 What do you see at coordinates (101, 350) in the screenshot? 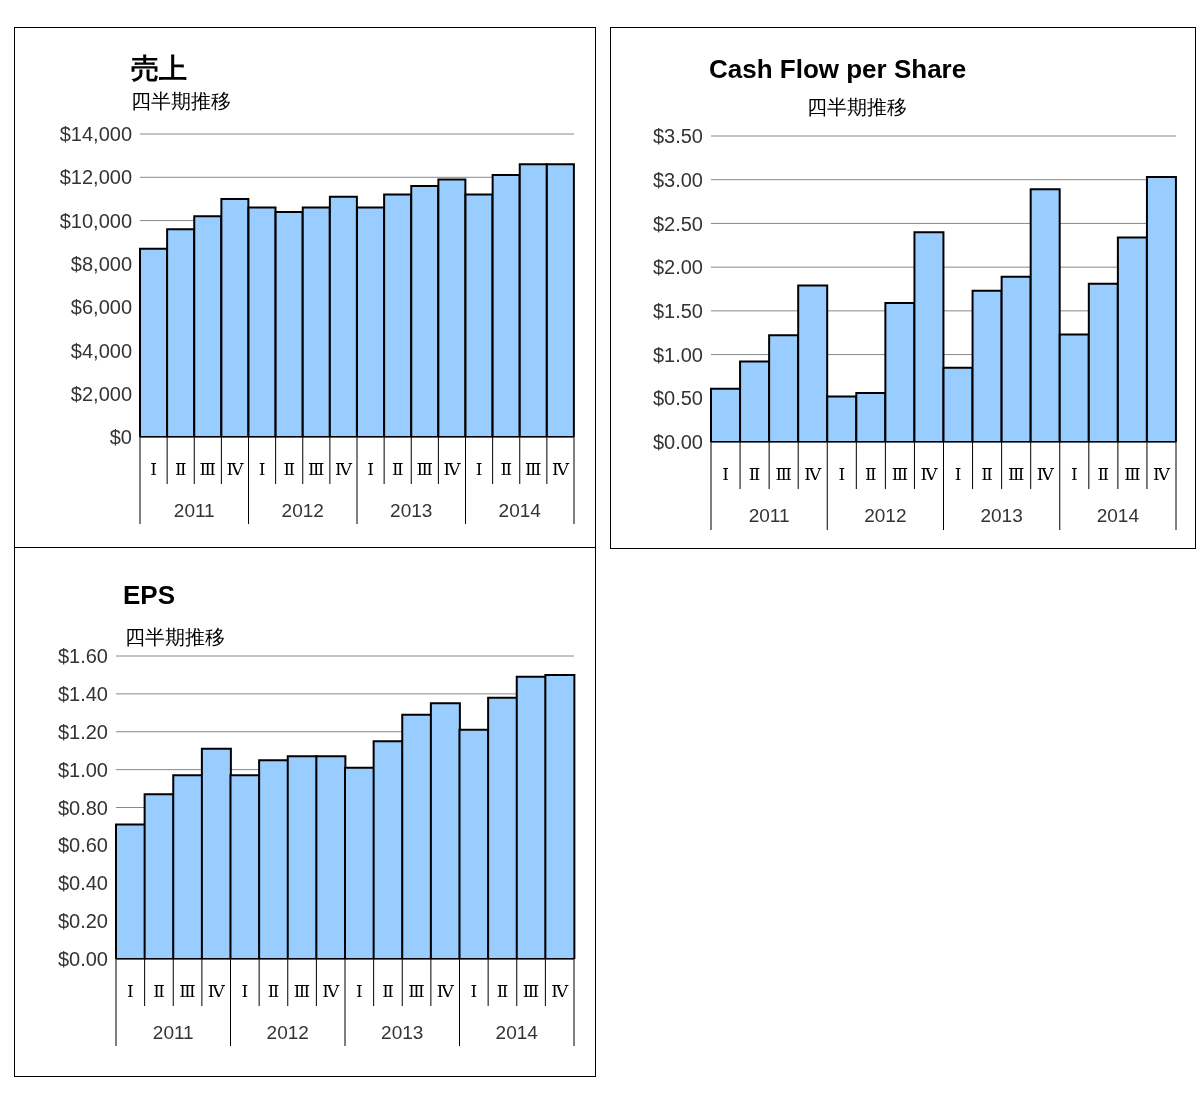
I see `y-tick-label: $4,000` at bounding box center [101, 350].